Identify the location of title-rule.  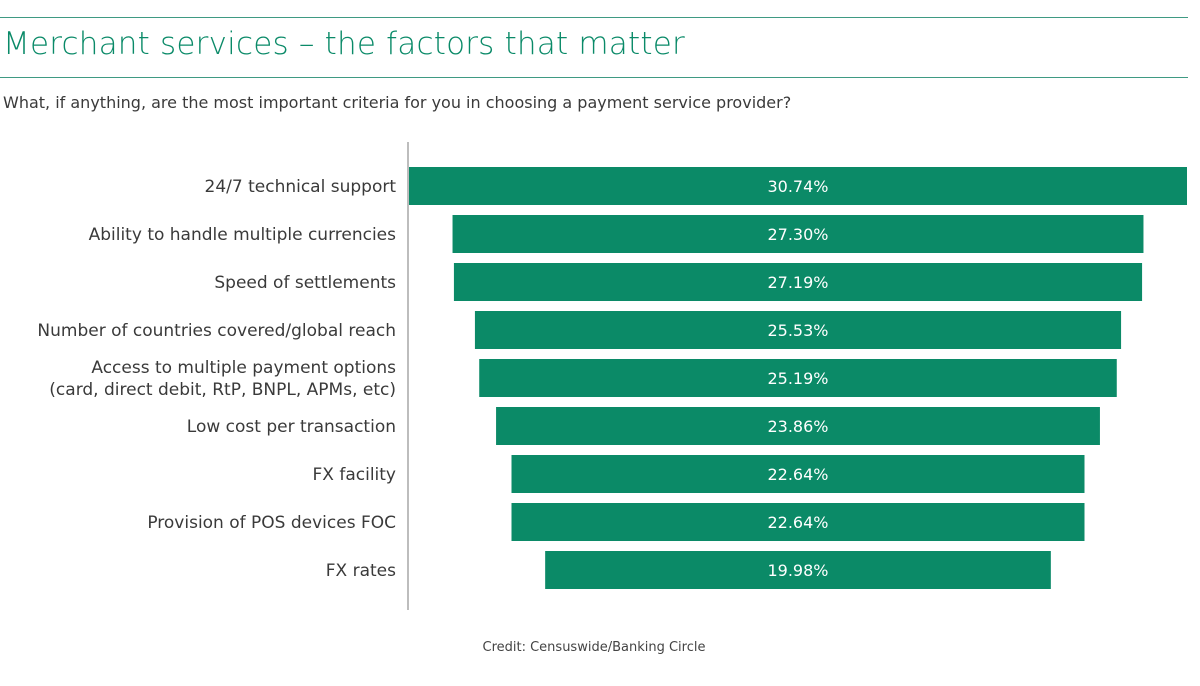
(594, 77).